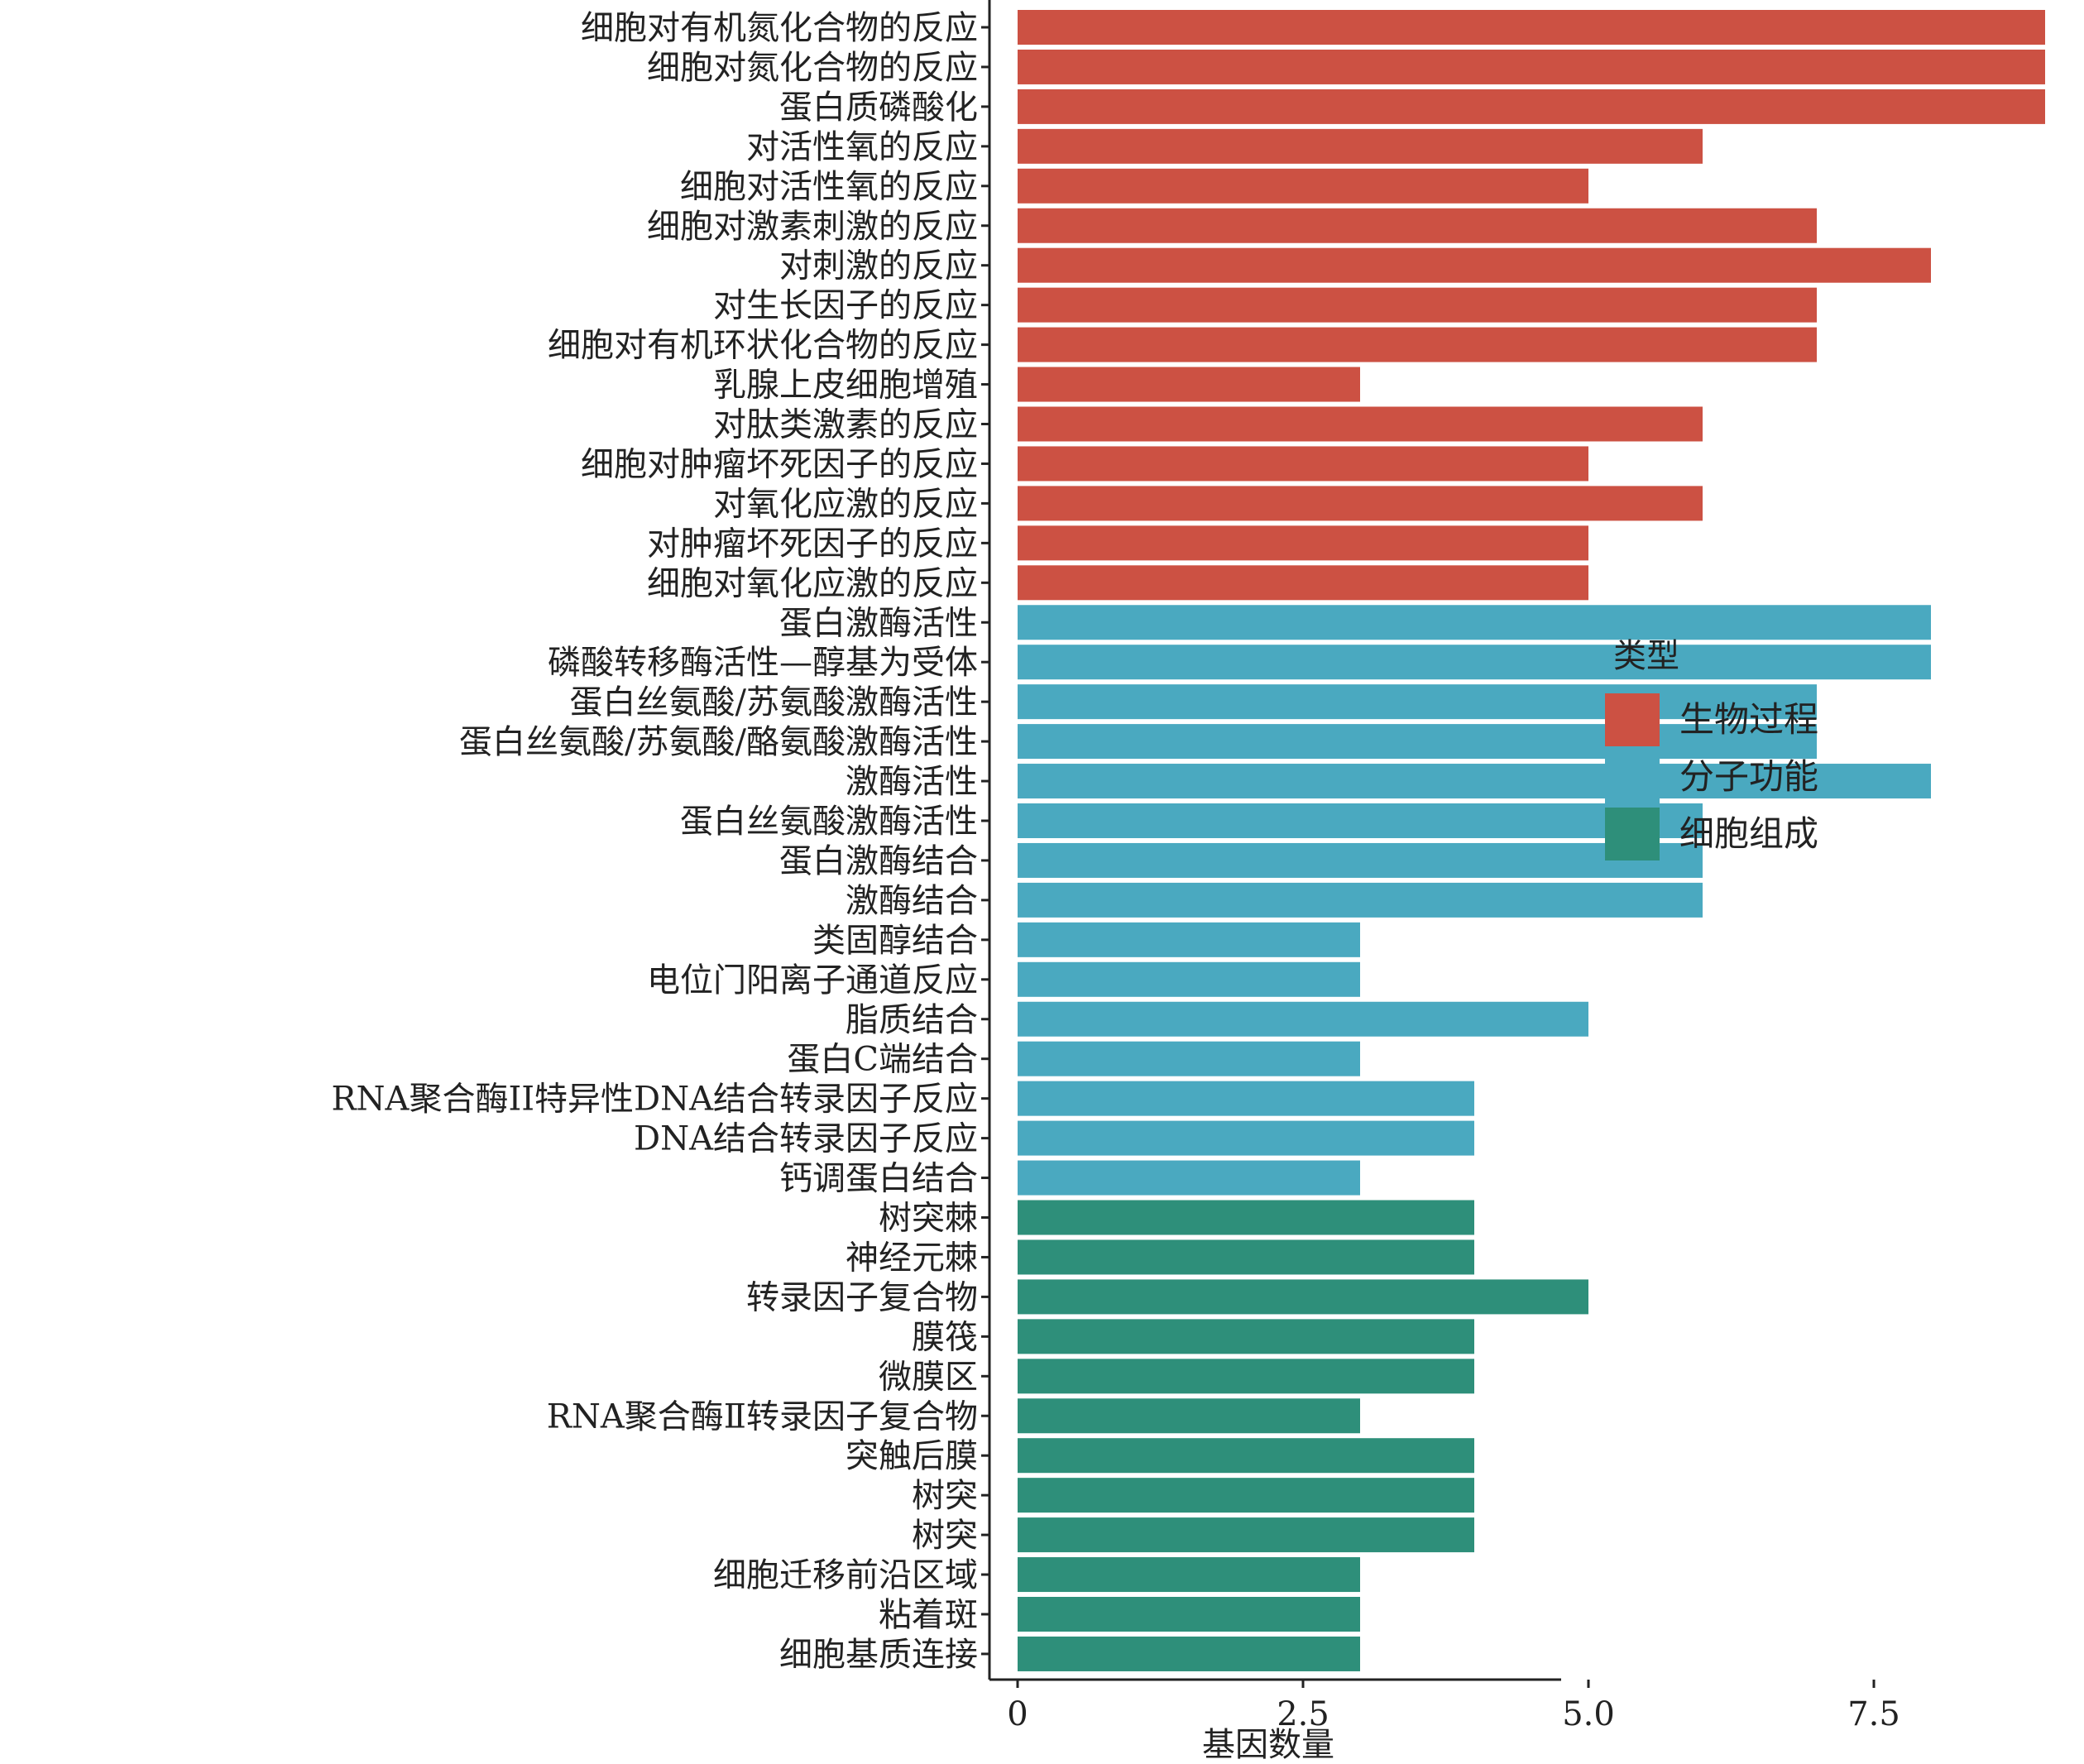 The width and height of the screenshot is (2084, 1764). I want to click on category-label: 蛋白C端结合, so click(883, 1060).